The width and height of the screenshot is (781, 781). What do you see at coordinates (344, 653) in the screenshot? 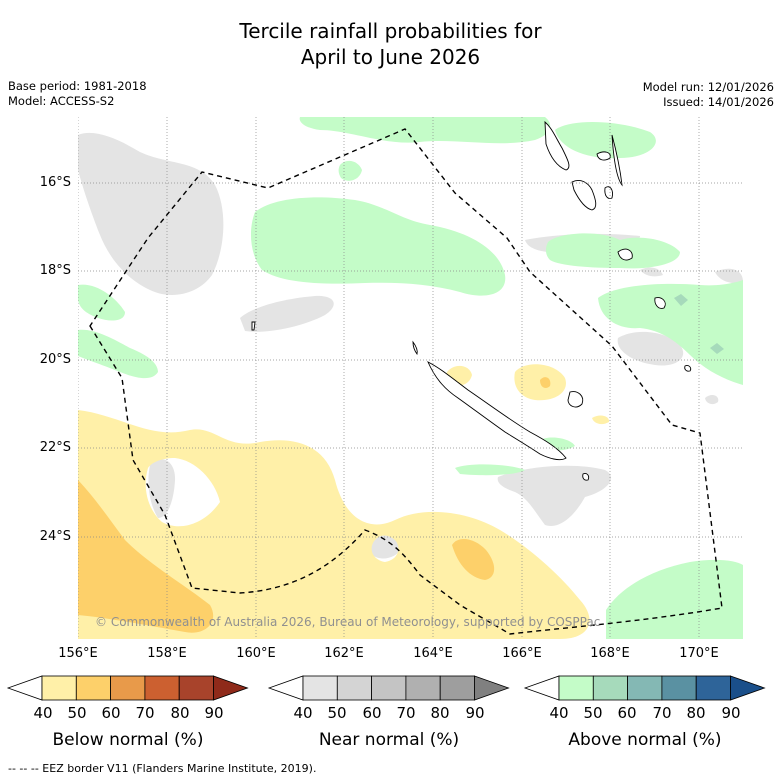
I see `lon-tick: 162°E` at bounding box center [344, 653].